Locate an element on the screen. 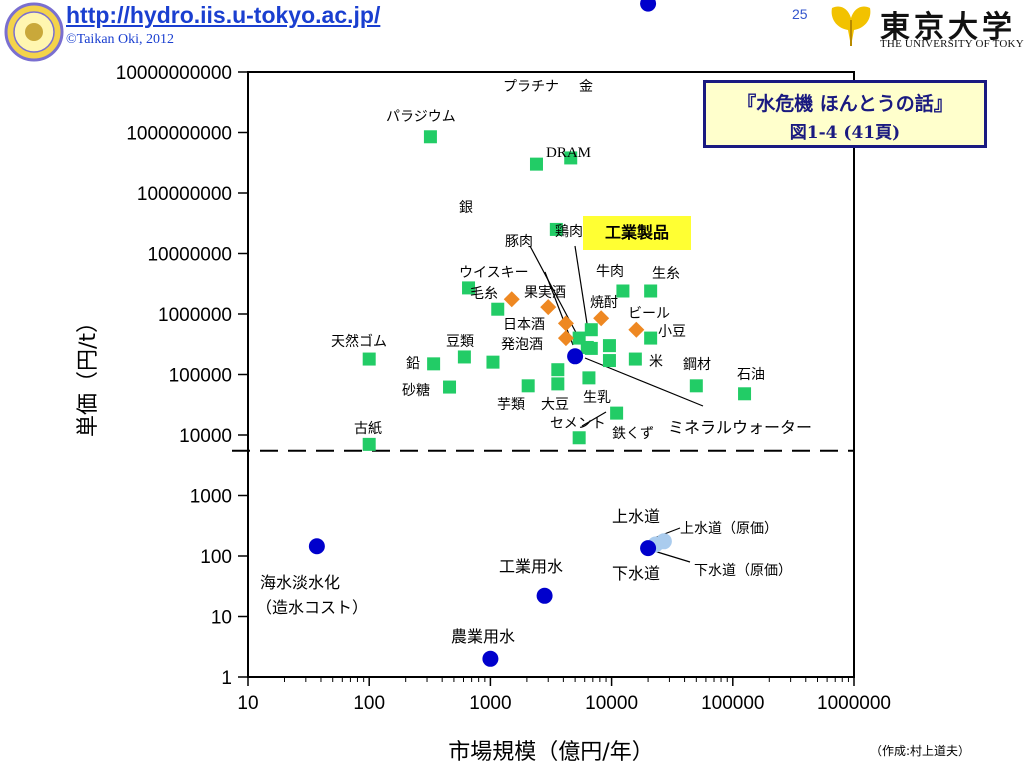 This screenshot has height=768, width=1024. label-fruit-wine: 果実酒 is located at coordinates (545, 293).